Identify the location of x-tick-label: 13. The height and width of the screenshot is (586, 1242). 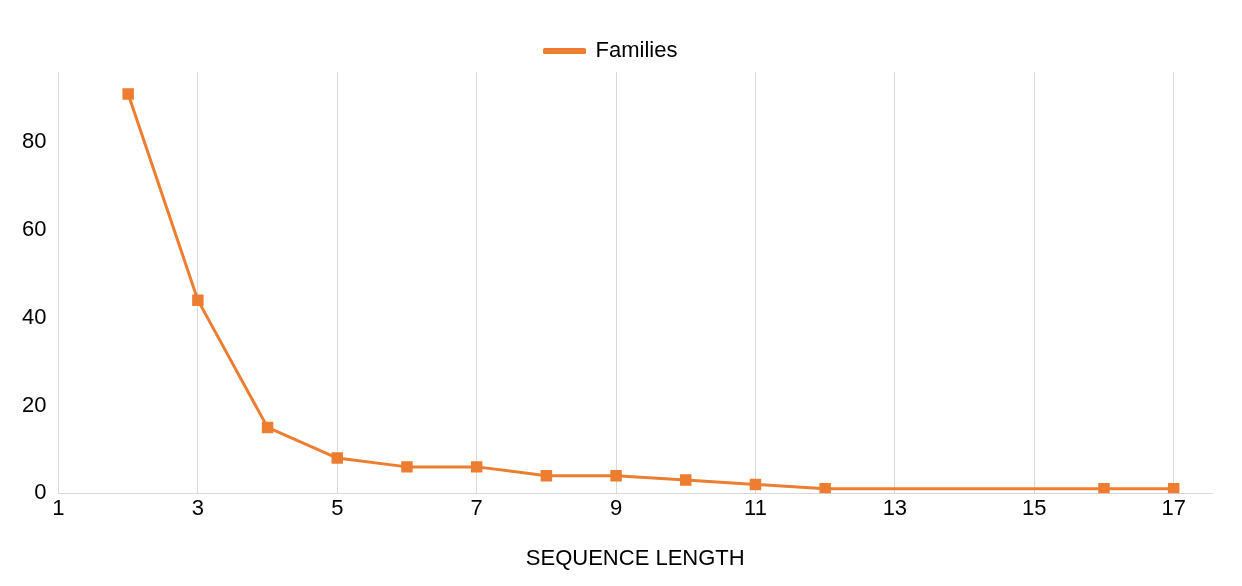
(895, 508).